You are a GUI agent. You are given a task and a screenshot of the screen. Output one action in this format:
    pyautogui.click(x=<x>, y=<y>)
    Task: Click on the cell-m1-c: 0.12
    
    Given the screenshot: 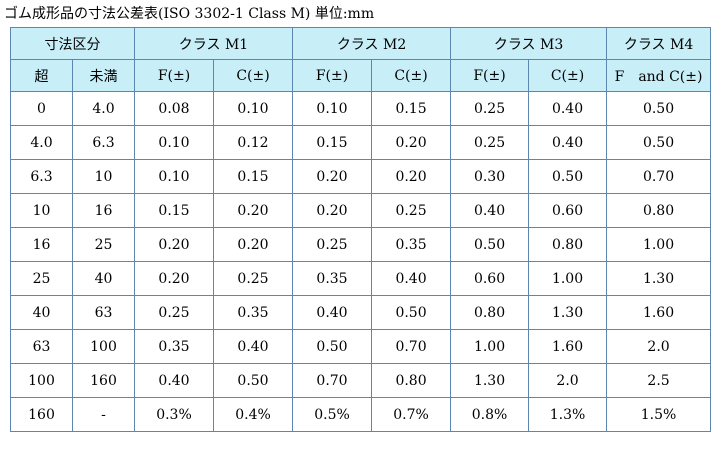 What is the action you would take?
    pyautogui.click(x=253, y=142)
    